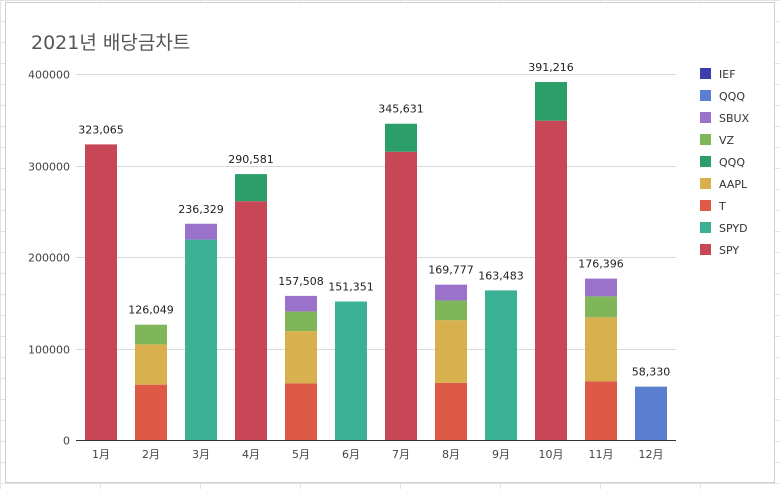 The height and width of the screenshot is (489, 780). What do you see at coordinates (151, 310) in the screenshot?
I see `bar-total-label: 126,049` at bounding box center [151, 310].